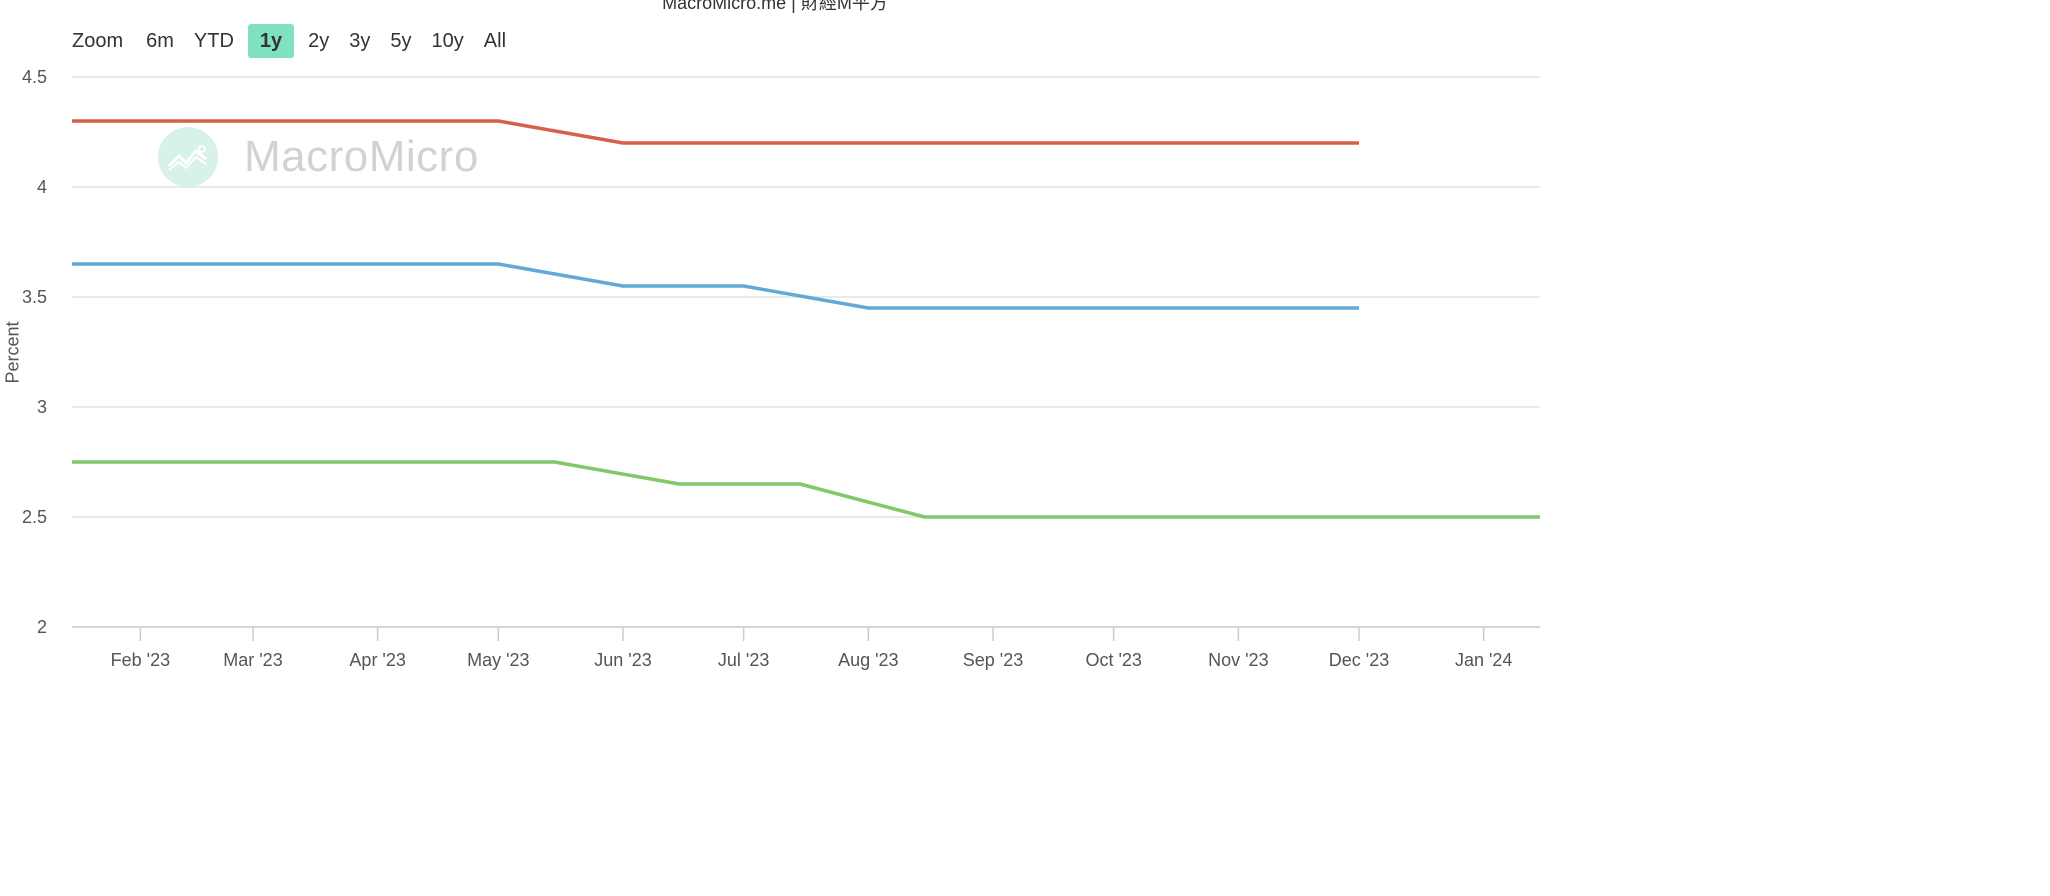  What do you see at coordinates (868, 660) in the screenshot?
I see `x-tick-label: Aug '23` at bounding box center [868, 660].